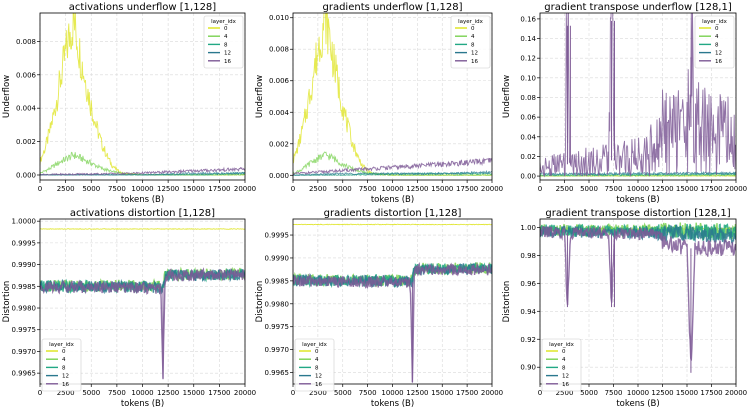 This screenshot has width=747, height=416. What do you see at coordinates (279, 144) in the screenshot?
I see `y-tick-label: 0.002` at bounding box center [279, 144].